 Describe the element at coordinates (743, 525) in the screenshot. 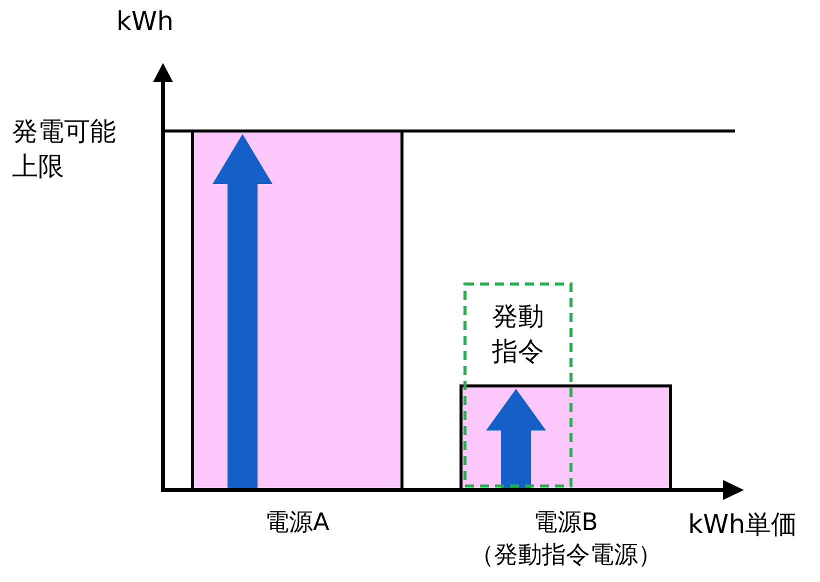

I see `x-axis-title: kWh単価` at that location.